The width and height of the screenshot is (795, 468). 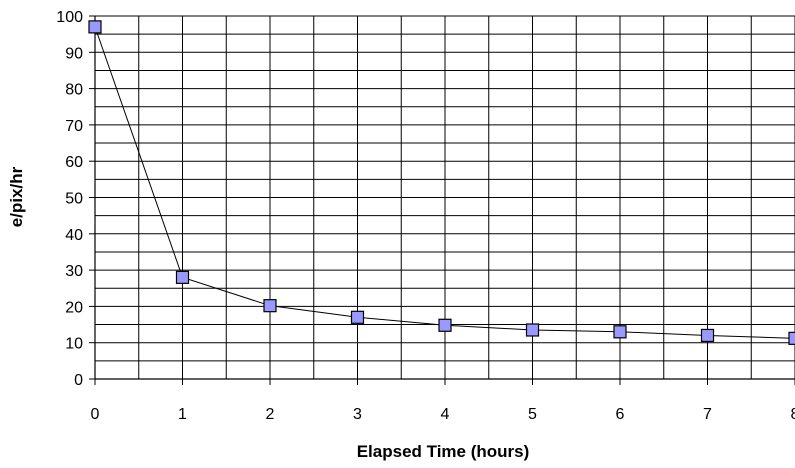 I want to click on y-tick-label: 40, so click(x=74, y=235).